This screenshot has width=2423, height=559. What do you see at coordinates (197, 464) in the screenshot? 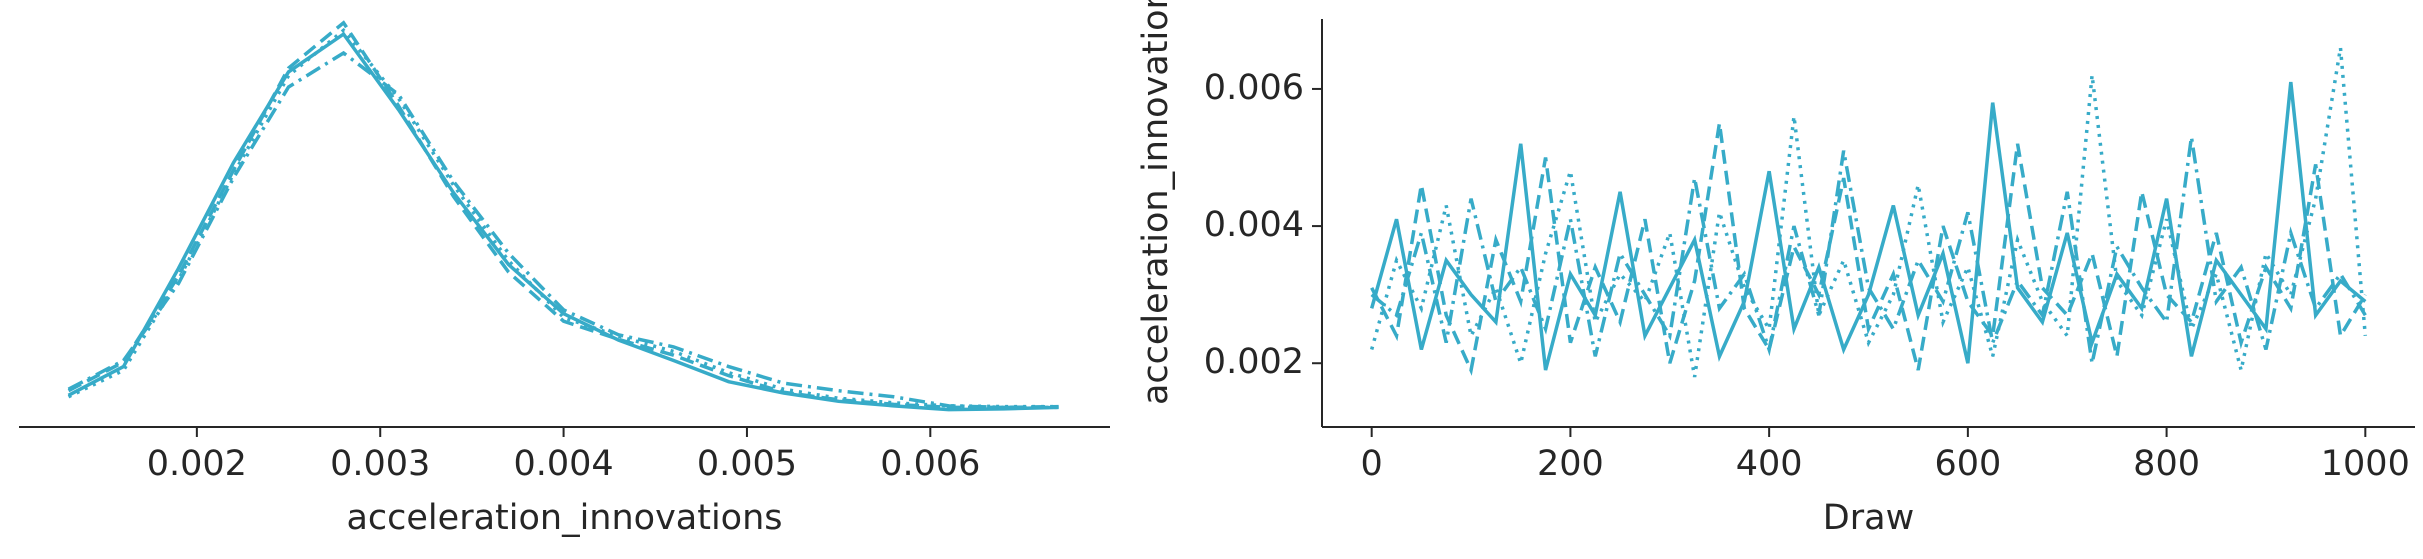
I see `x-tick-label: 0.002` at bounding box center [197, 464].